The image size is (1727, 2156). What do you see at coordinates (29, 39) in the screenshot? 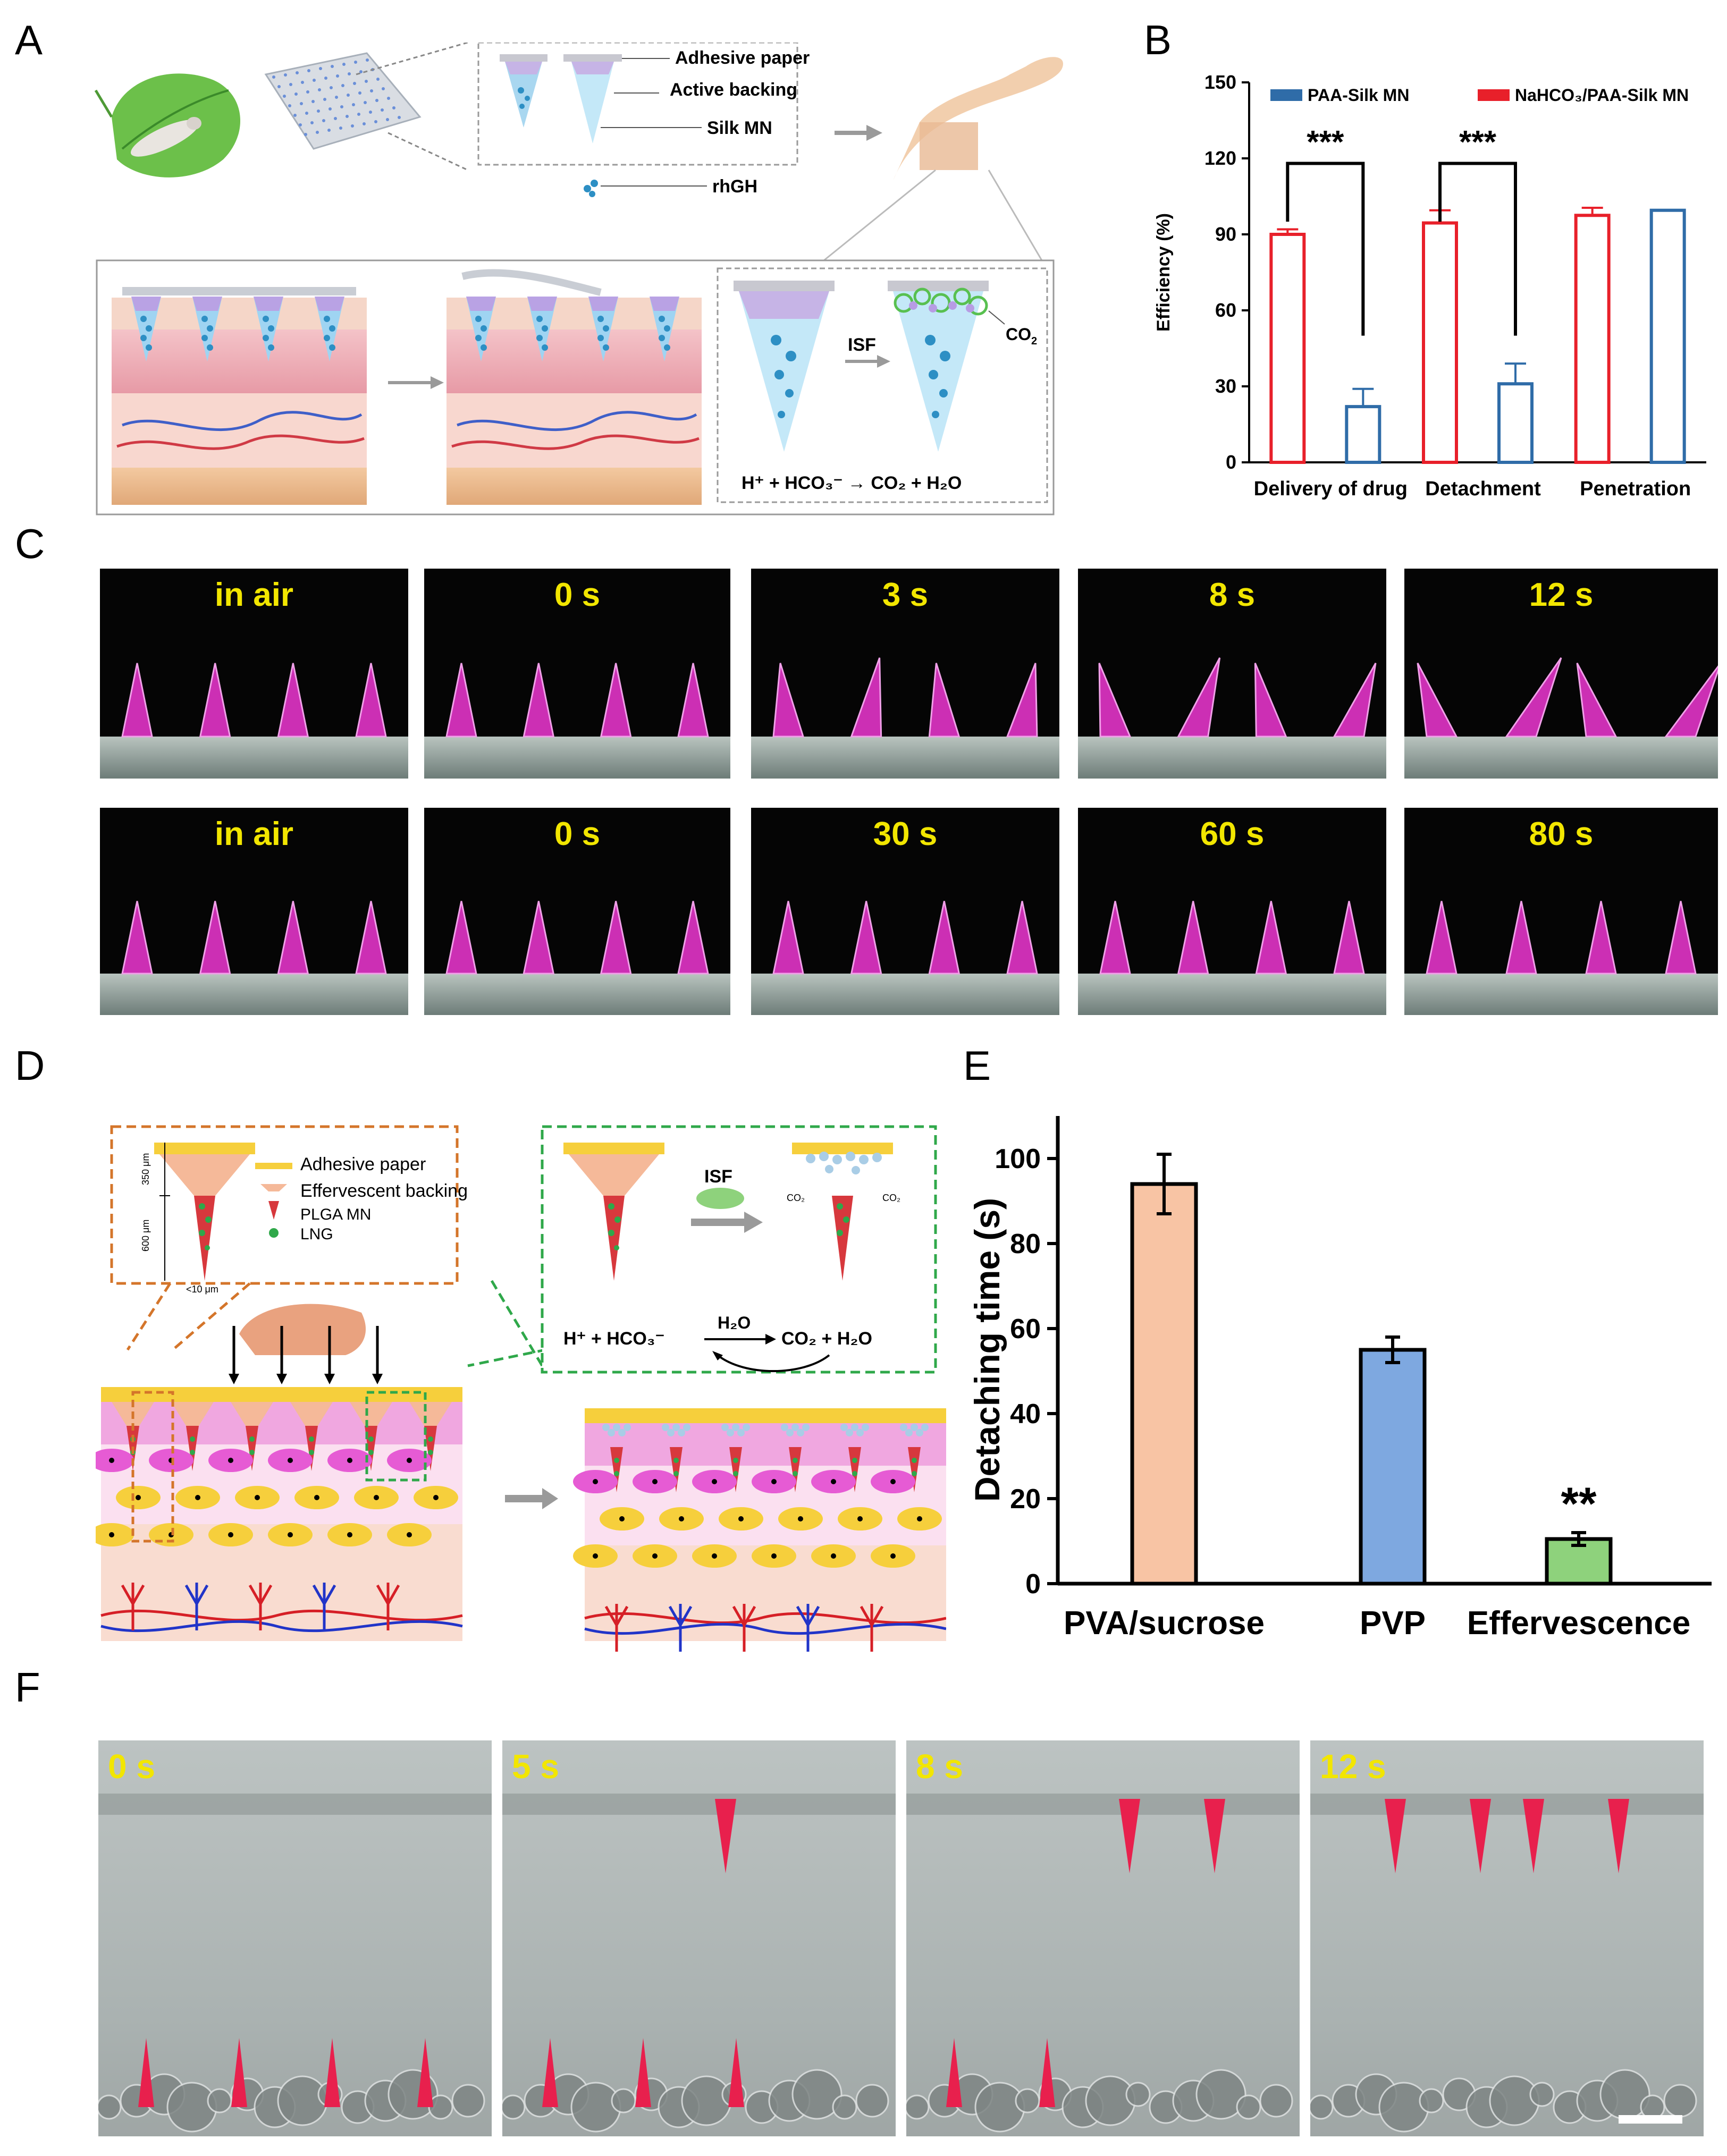
I see `panel-label-a: A` at bounding box center [29, 39].